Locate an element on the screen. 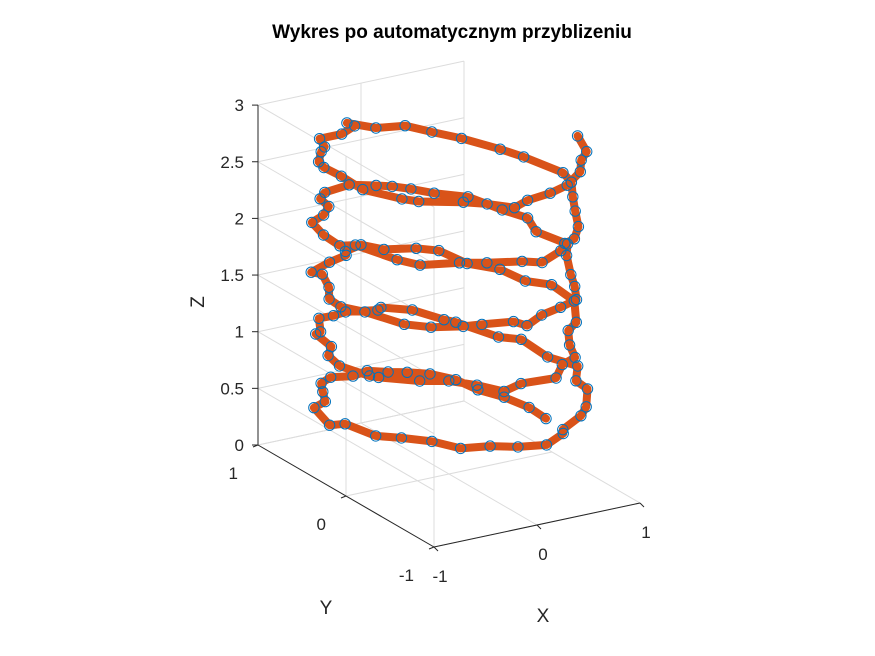 The height and width of the screenshot is (656, 875). y-tick-label: -1 is located at coordinates (406, 575).